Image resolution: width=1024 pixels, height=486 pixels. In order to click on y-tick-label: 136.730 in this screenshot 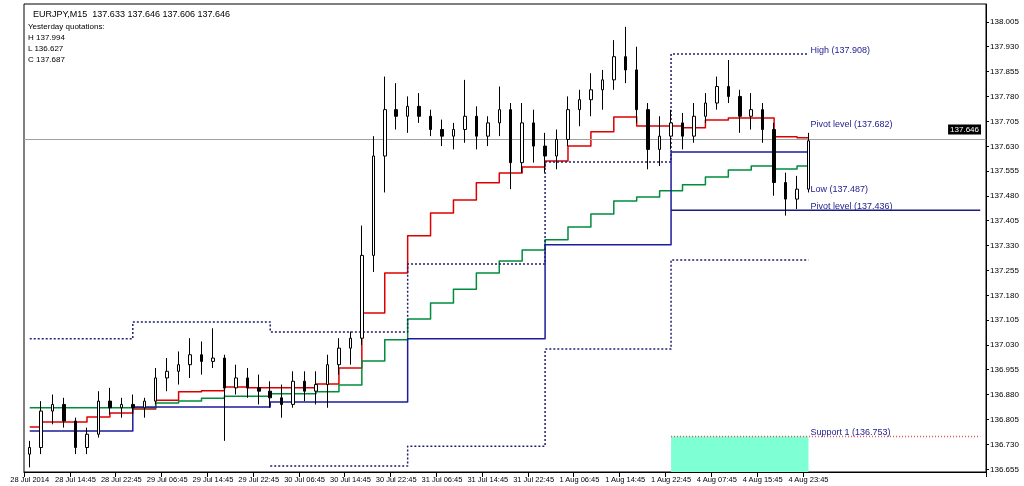, I will do `click(1005, 444)`.